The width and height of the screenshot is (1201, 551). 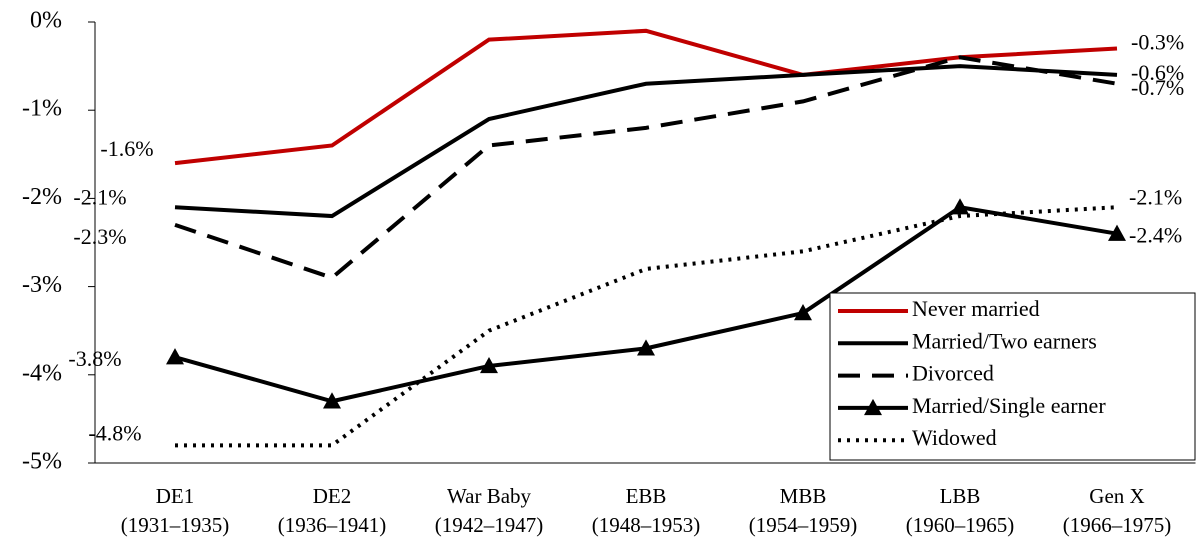 I want to click on data-label: -1.6%, so click(x=126, y=148).